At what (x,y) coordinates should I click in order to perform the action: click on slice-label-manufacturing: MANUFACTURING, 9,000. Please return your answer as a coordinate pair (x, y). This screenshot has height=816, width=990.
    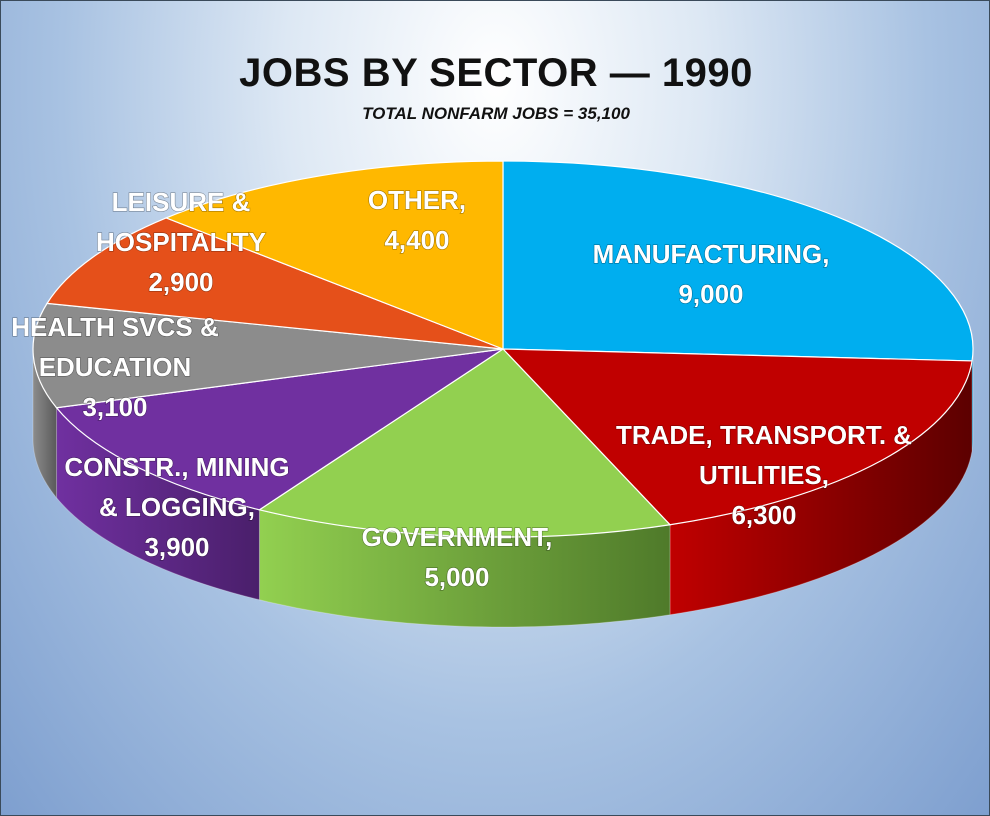
    Looking at the image, I should click on (711, 274).